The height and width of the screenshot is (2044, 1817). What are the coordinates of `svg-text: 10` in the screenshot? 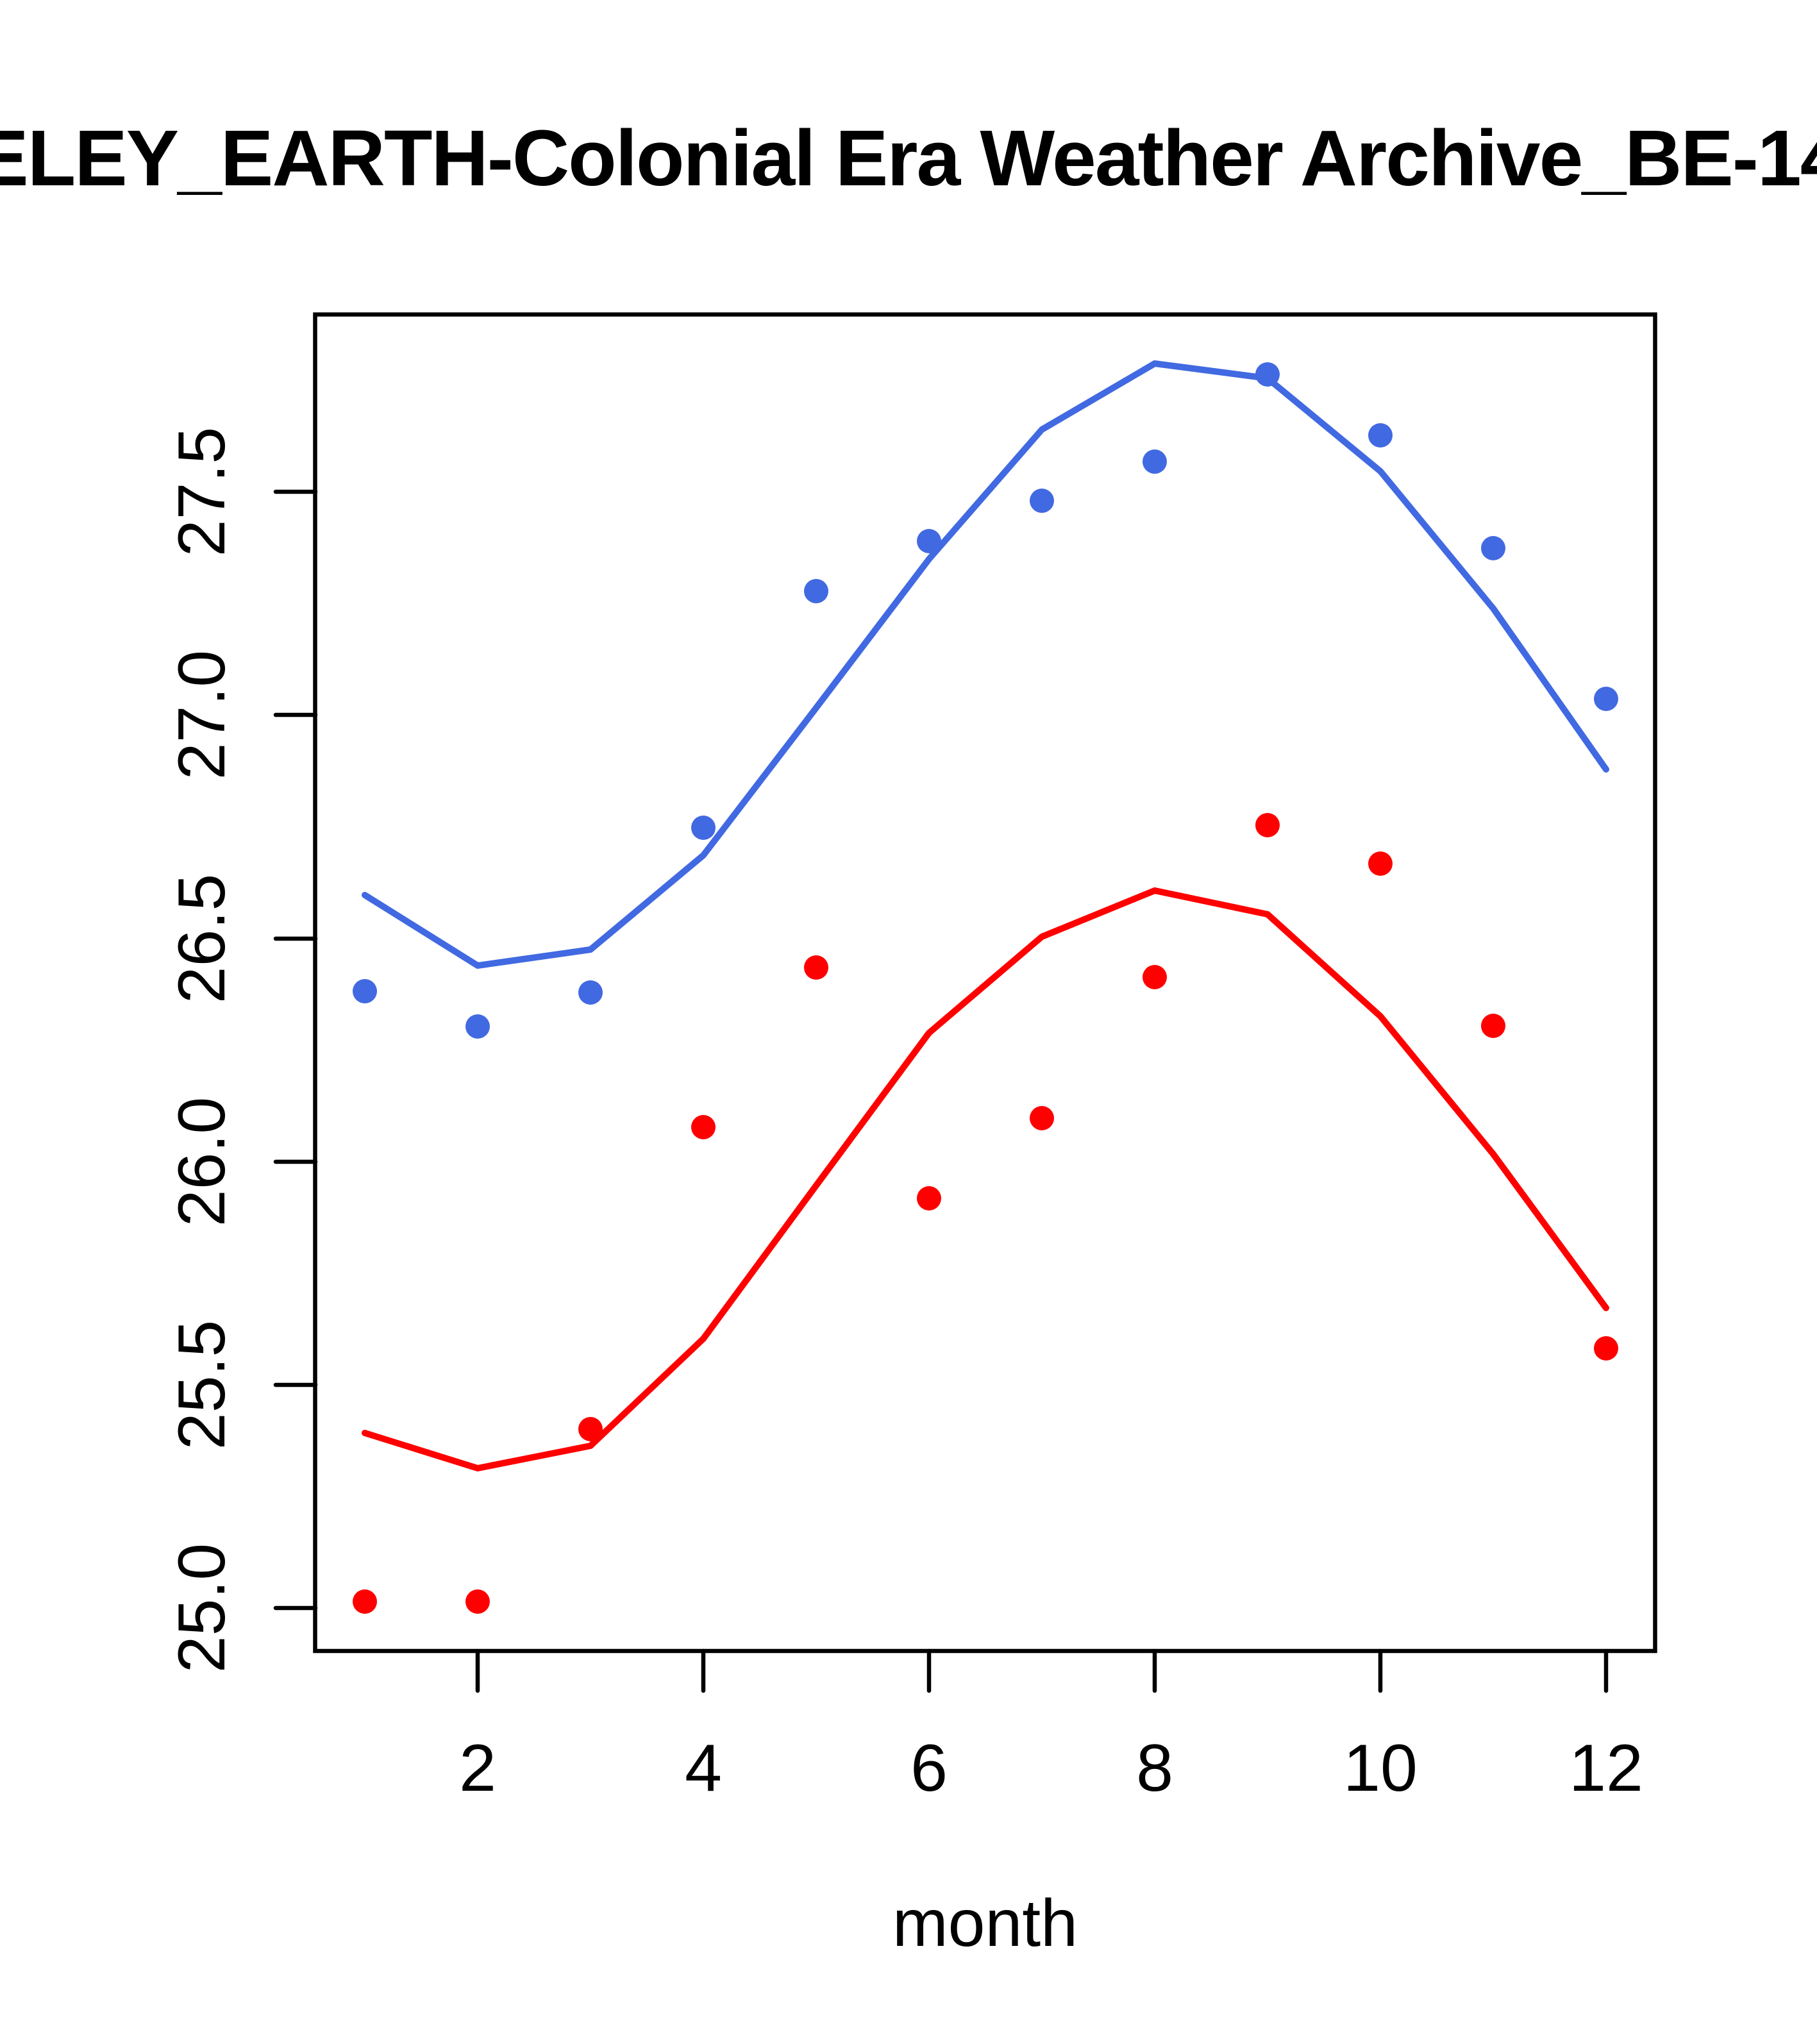 It's located at (1381, 1768).